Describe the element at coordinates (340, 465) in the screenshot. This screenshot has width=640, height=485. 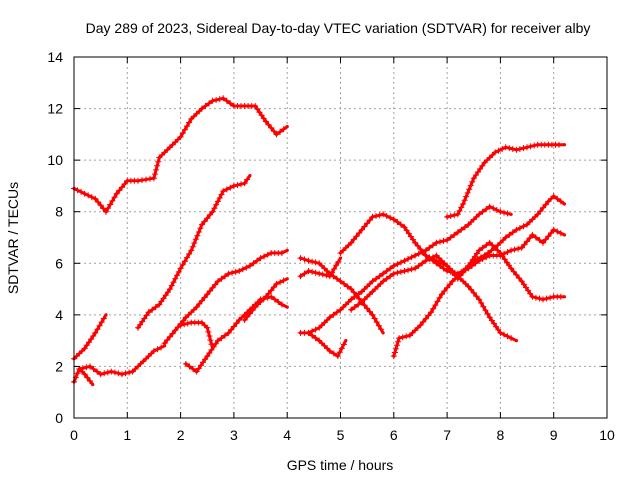
I see `x-axis-label: GPS time / hours` at that location.